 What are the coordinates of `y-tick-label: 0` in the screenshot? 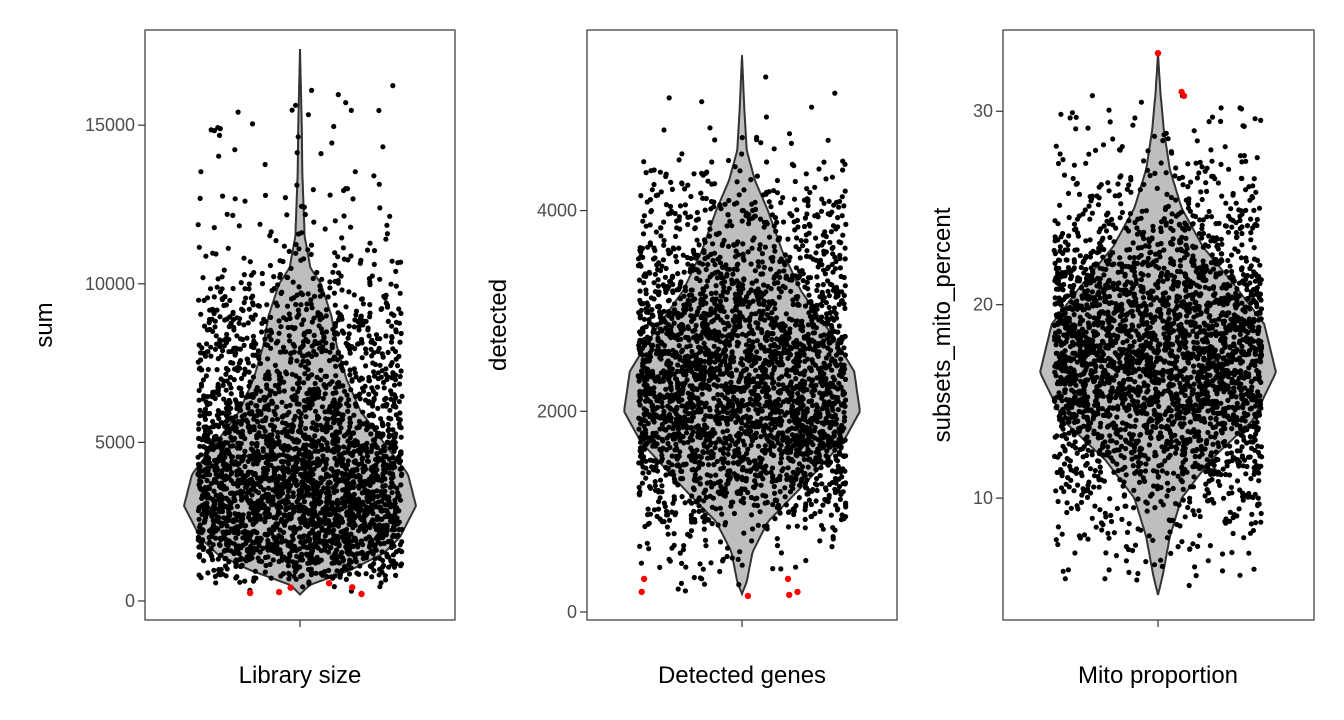 It's located at (130, 601).